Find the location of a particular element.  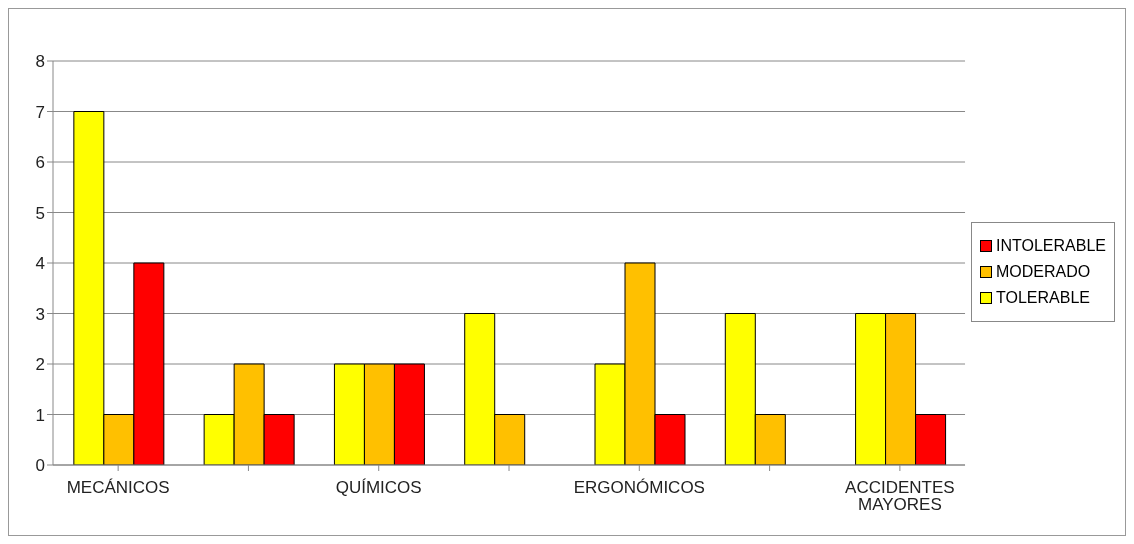

y-tick-label: 3 is located at coordinates (40, 314).